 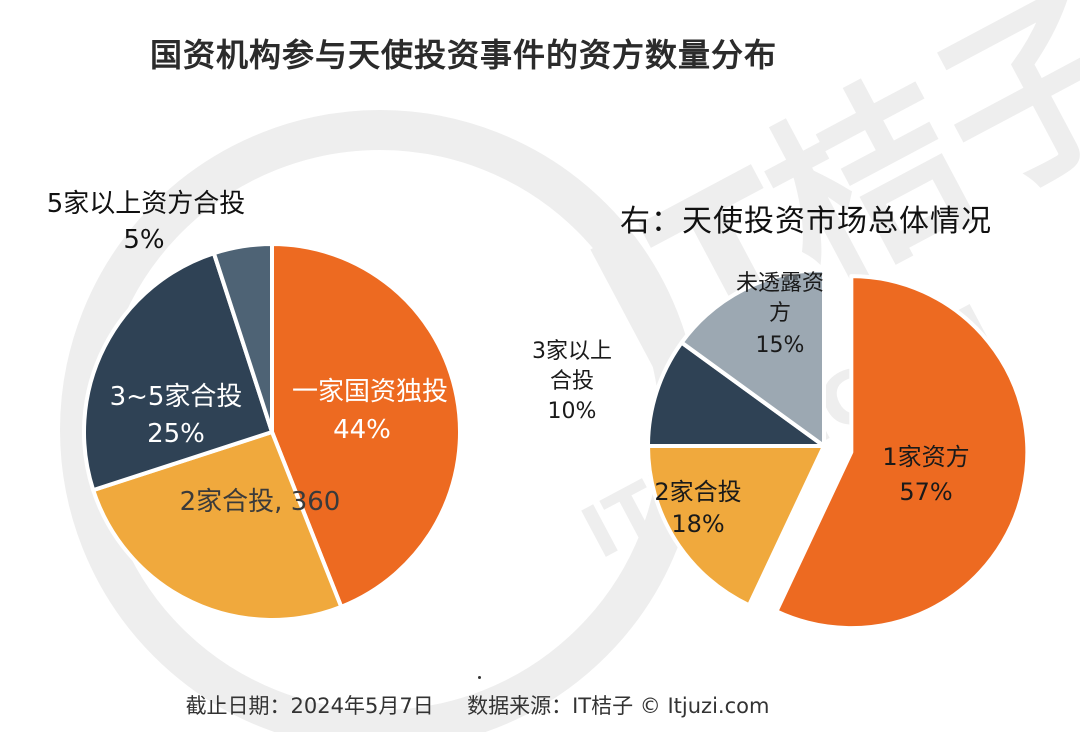 What do you see at coordinates (572, 351) in the screenshot?
I see `right-label-3-name-line1: 3家以上` at bounding box center [572, 351].